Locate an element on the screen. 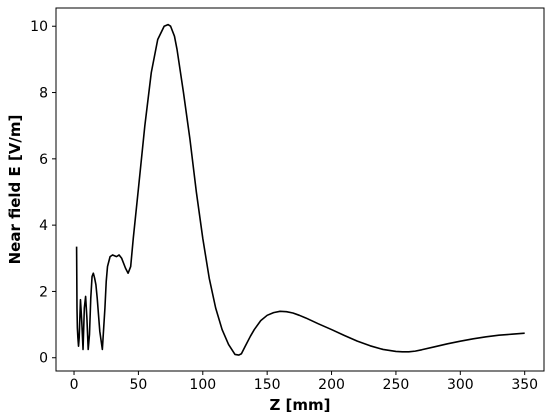 The image size is (550, 419). y-tick-label: 6 is located at coordinates (43, 160).